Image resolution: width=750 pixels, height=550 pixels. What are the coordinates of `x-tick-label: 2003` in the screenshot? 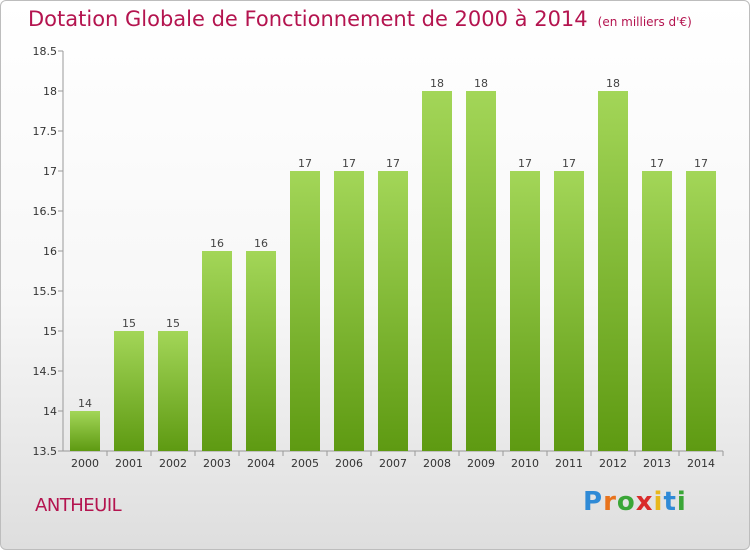 It's located at (217, 463).